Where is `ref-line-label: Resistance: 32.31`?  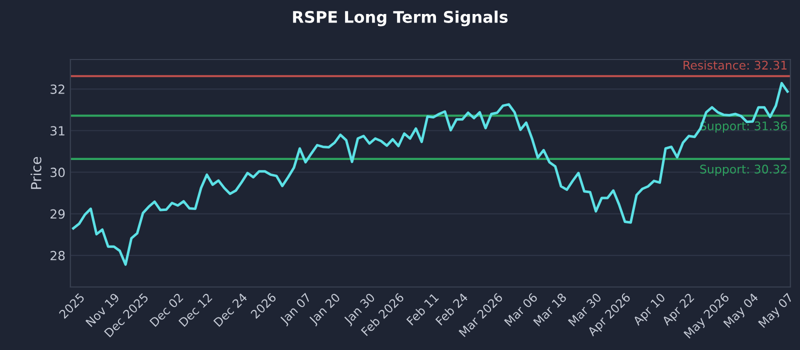
ref-line-label: Resistance: 32.31 is located at coordinates (735, 65).